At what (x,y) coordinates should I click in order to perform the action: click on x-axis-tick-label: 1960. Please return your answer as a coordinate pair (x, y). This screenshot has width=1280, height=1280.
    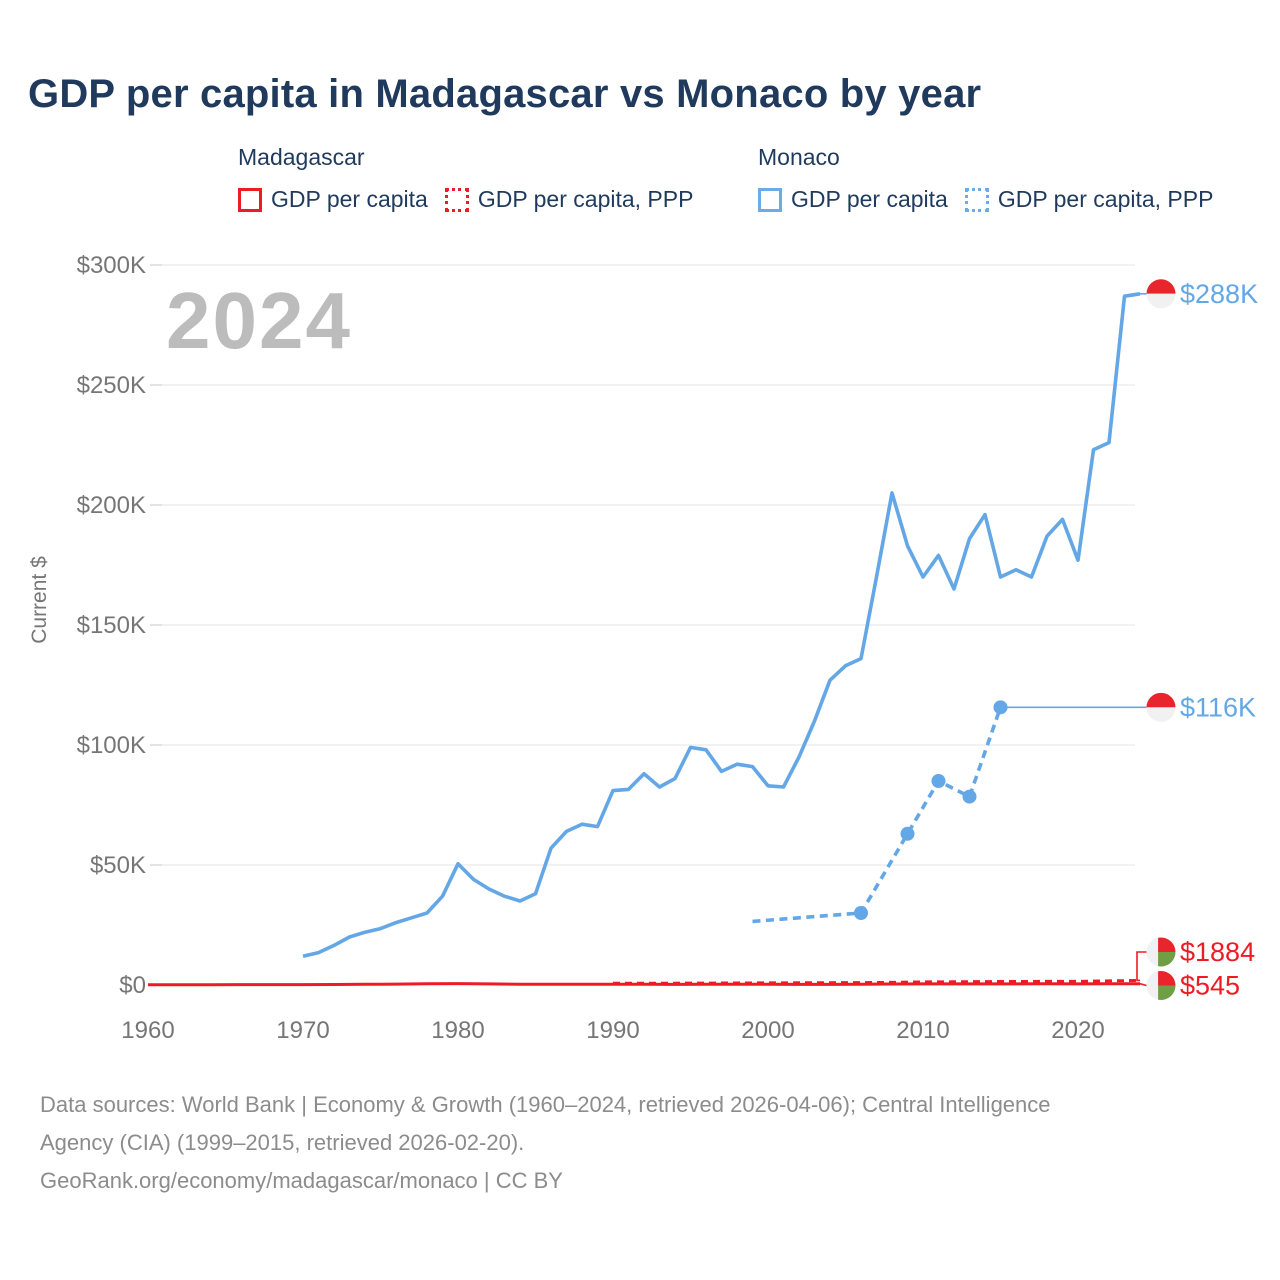
    Looking at the image, I should click on (147, 1030).